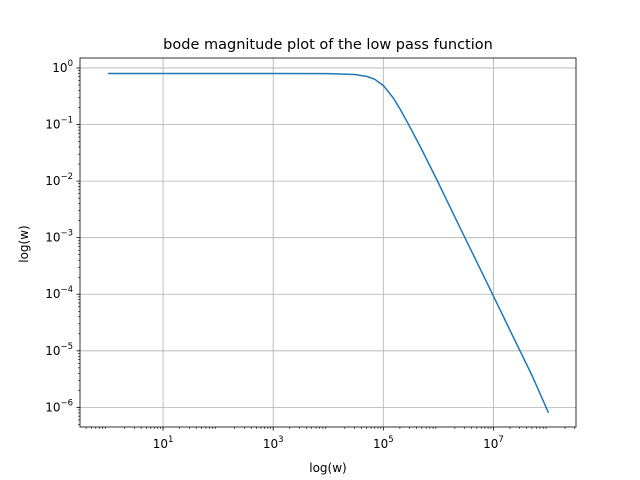  I want to click on y-tick-label: 10⁻², so click(59, 180).